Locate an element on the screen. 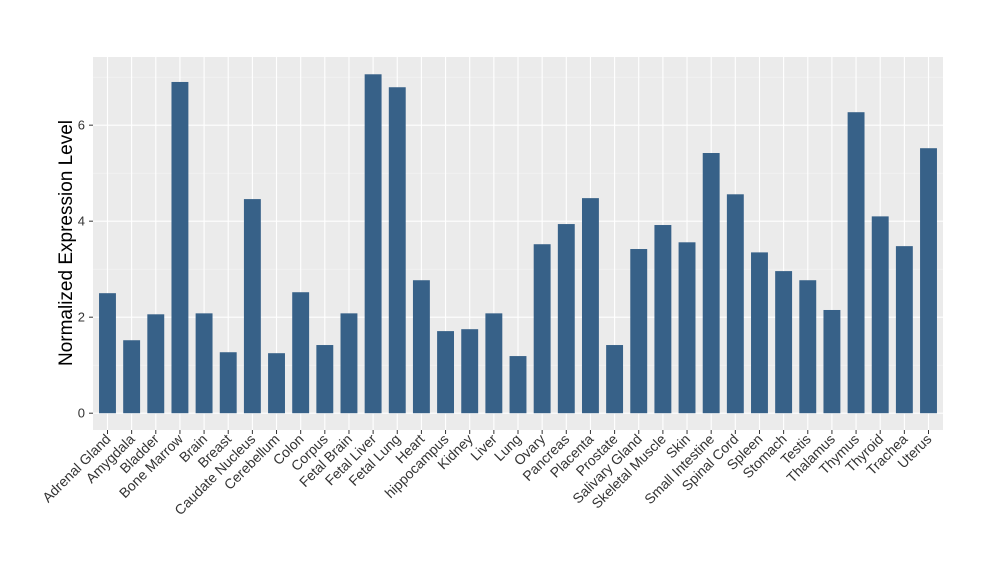 Image resolution: width=1000 pixels, height=585 pixels. y-tick-label: 6 is located at coordinates (81, 125).